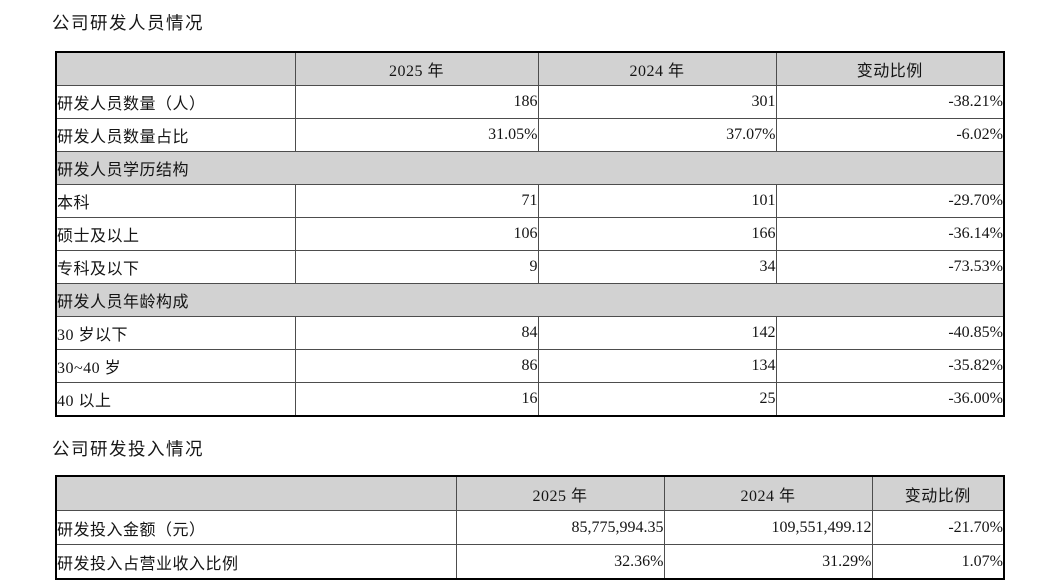  What do you see at coordinates (175, 201) in the screenshot?
I see `row-label-cell: 本科` at bounding box center [175, 201].